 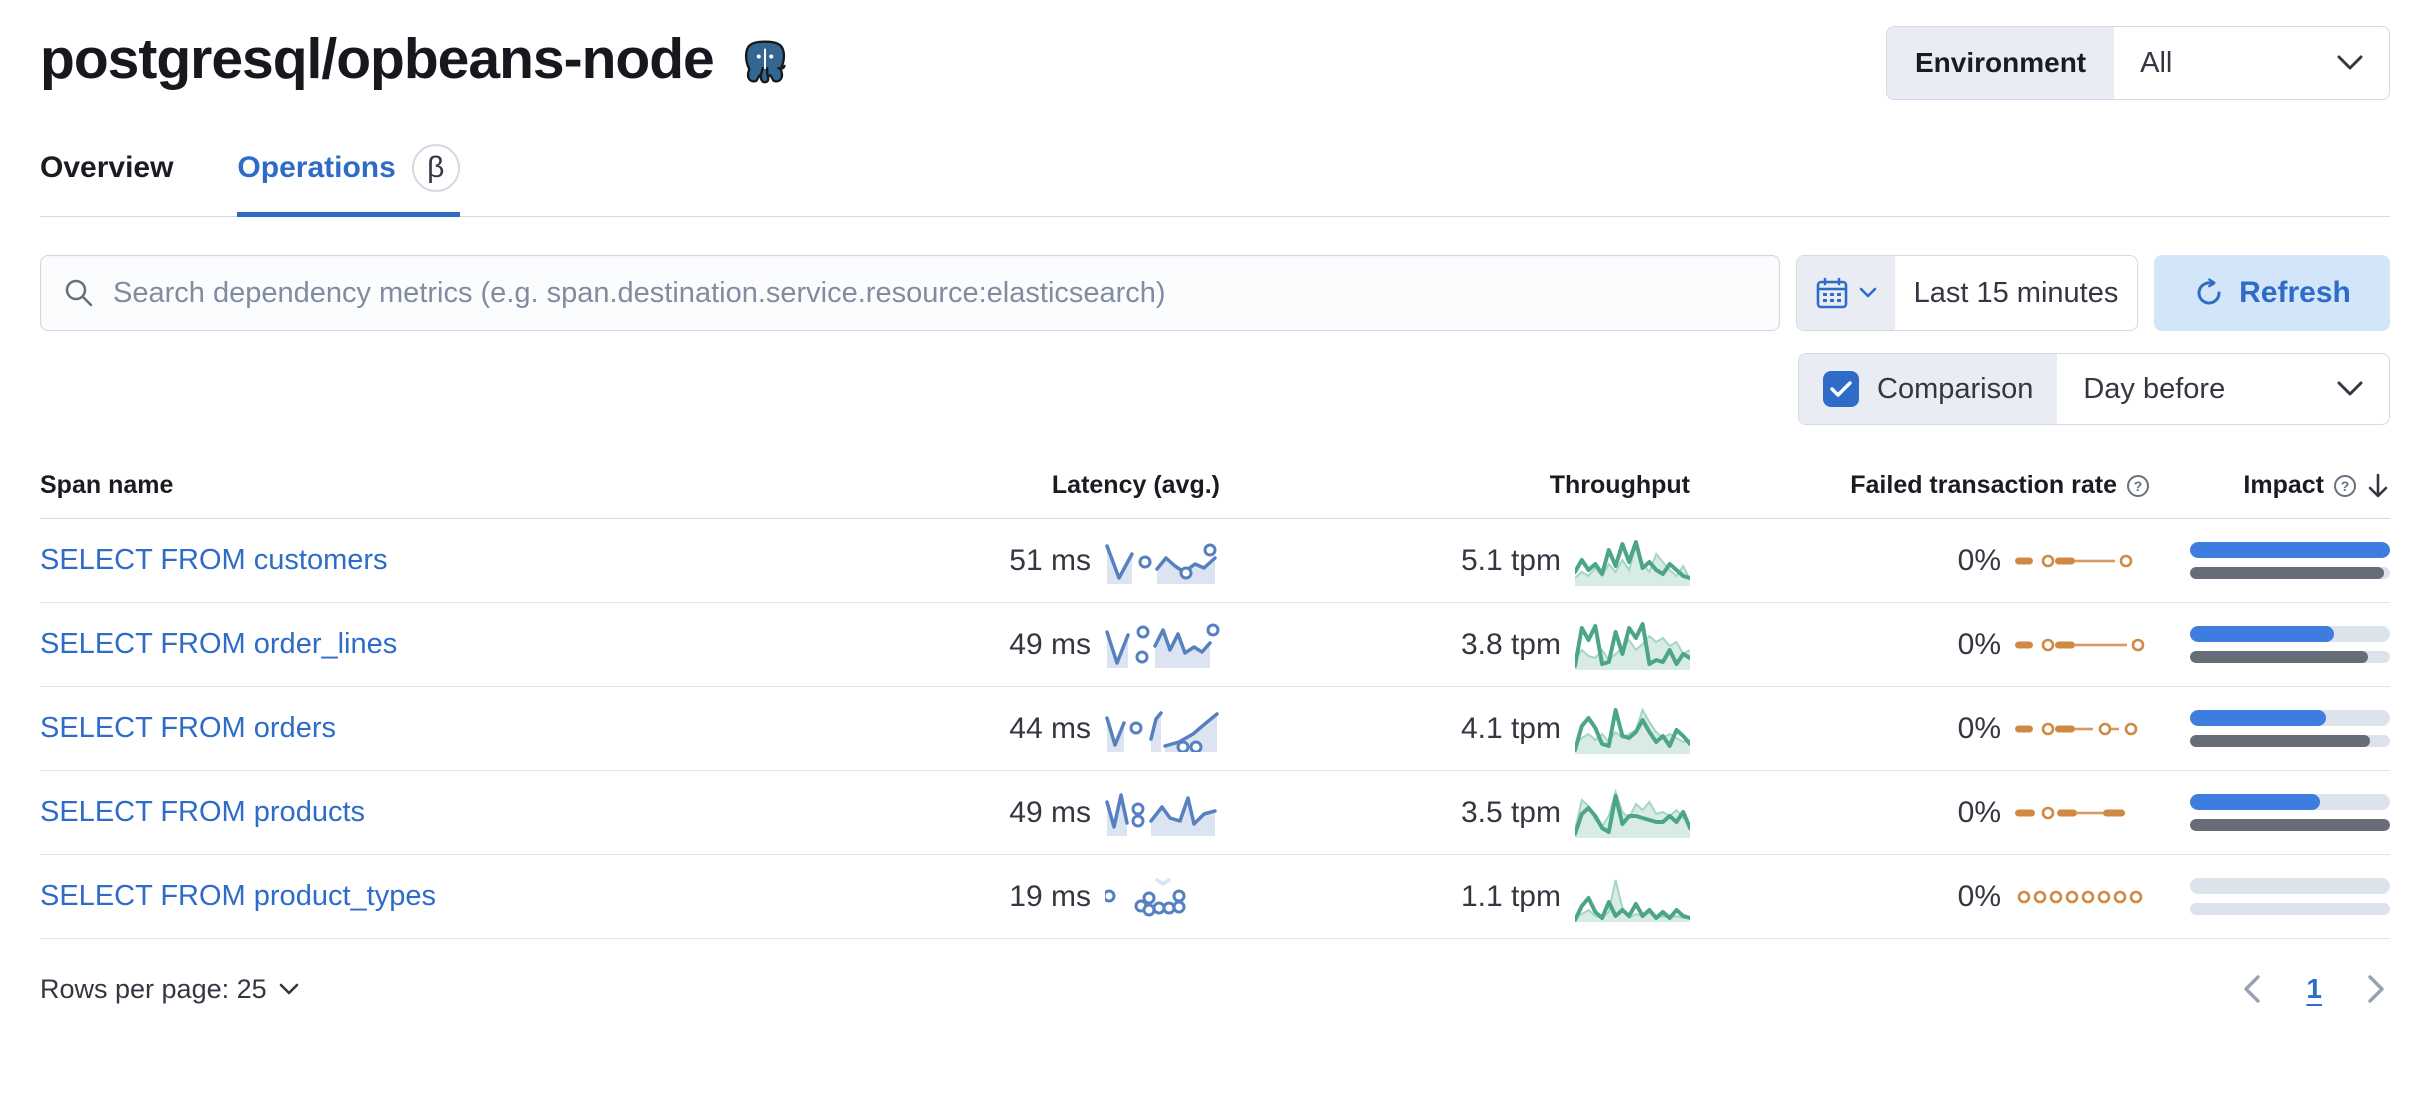 What do you see at coordinates (2295, 292) in the screenshot?
I see `refresh-label: Refresh` at bounding box center [2295, 292].